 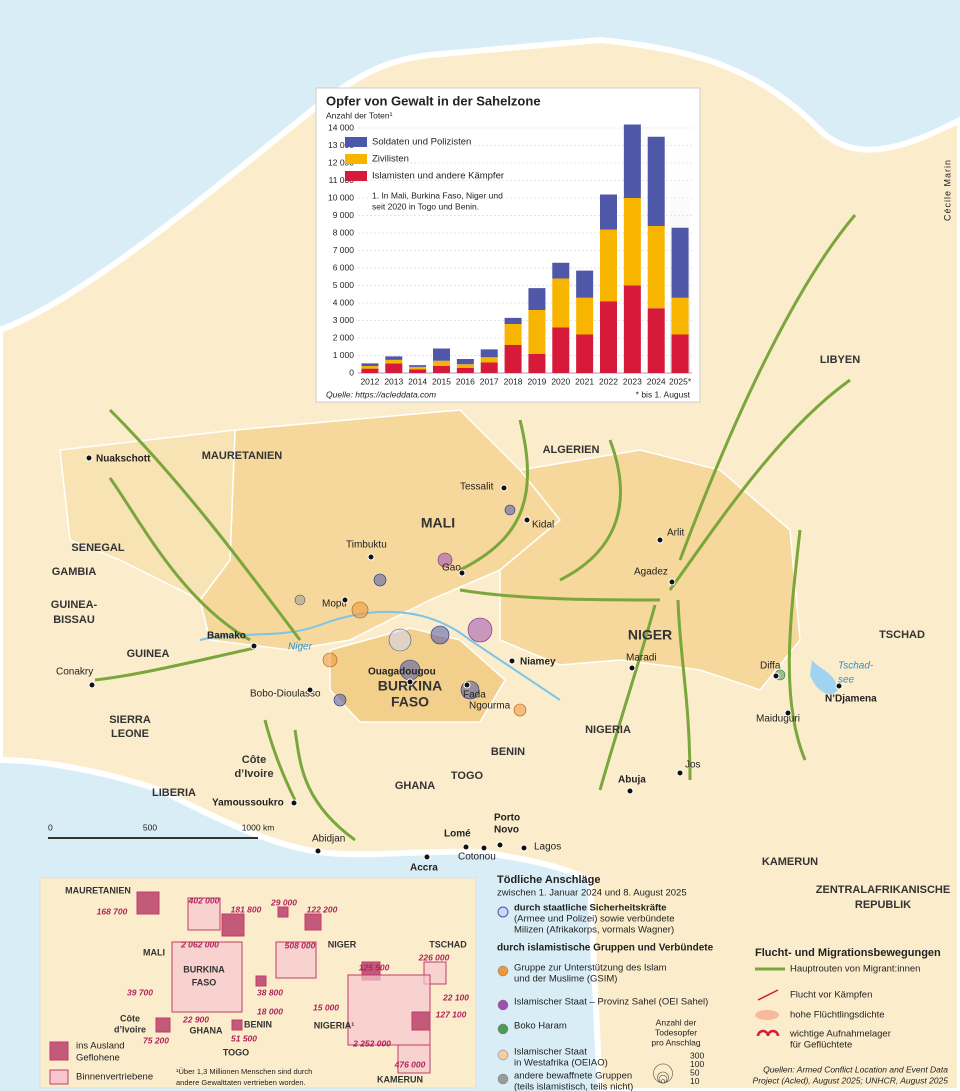 What do you see at coordinates (632, 780) in the screenshot?
I see `city-label: Abuja` at bounding box center [632, 780].